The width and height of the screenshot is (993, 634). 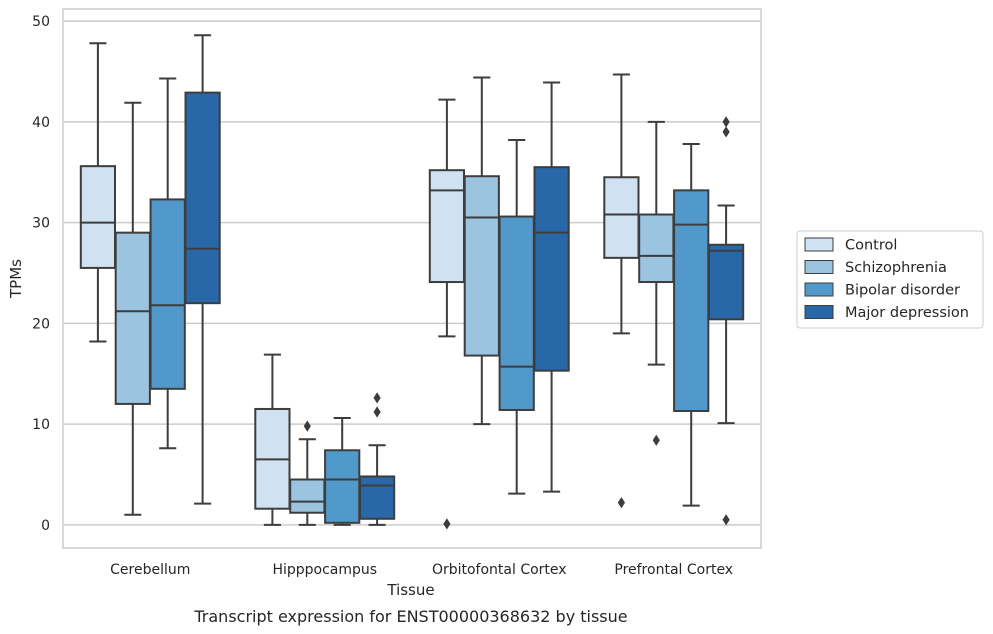 I want to click on y-tick-label: 10, so click(x=41, y=425).